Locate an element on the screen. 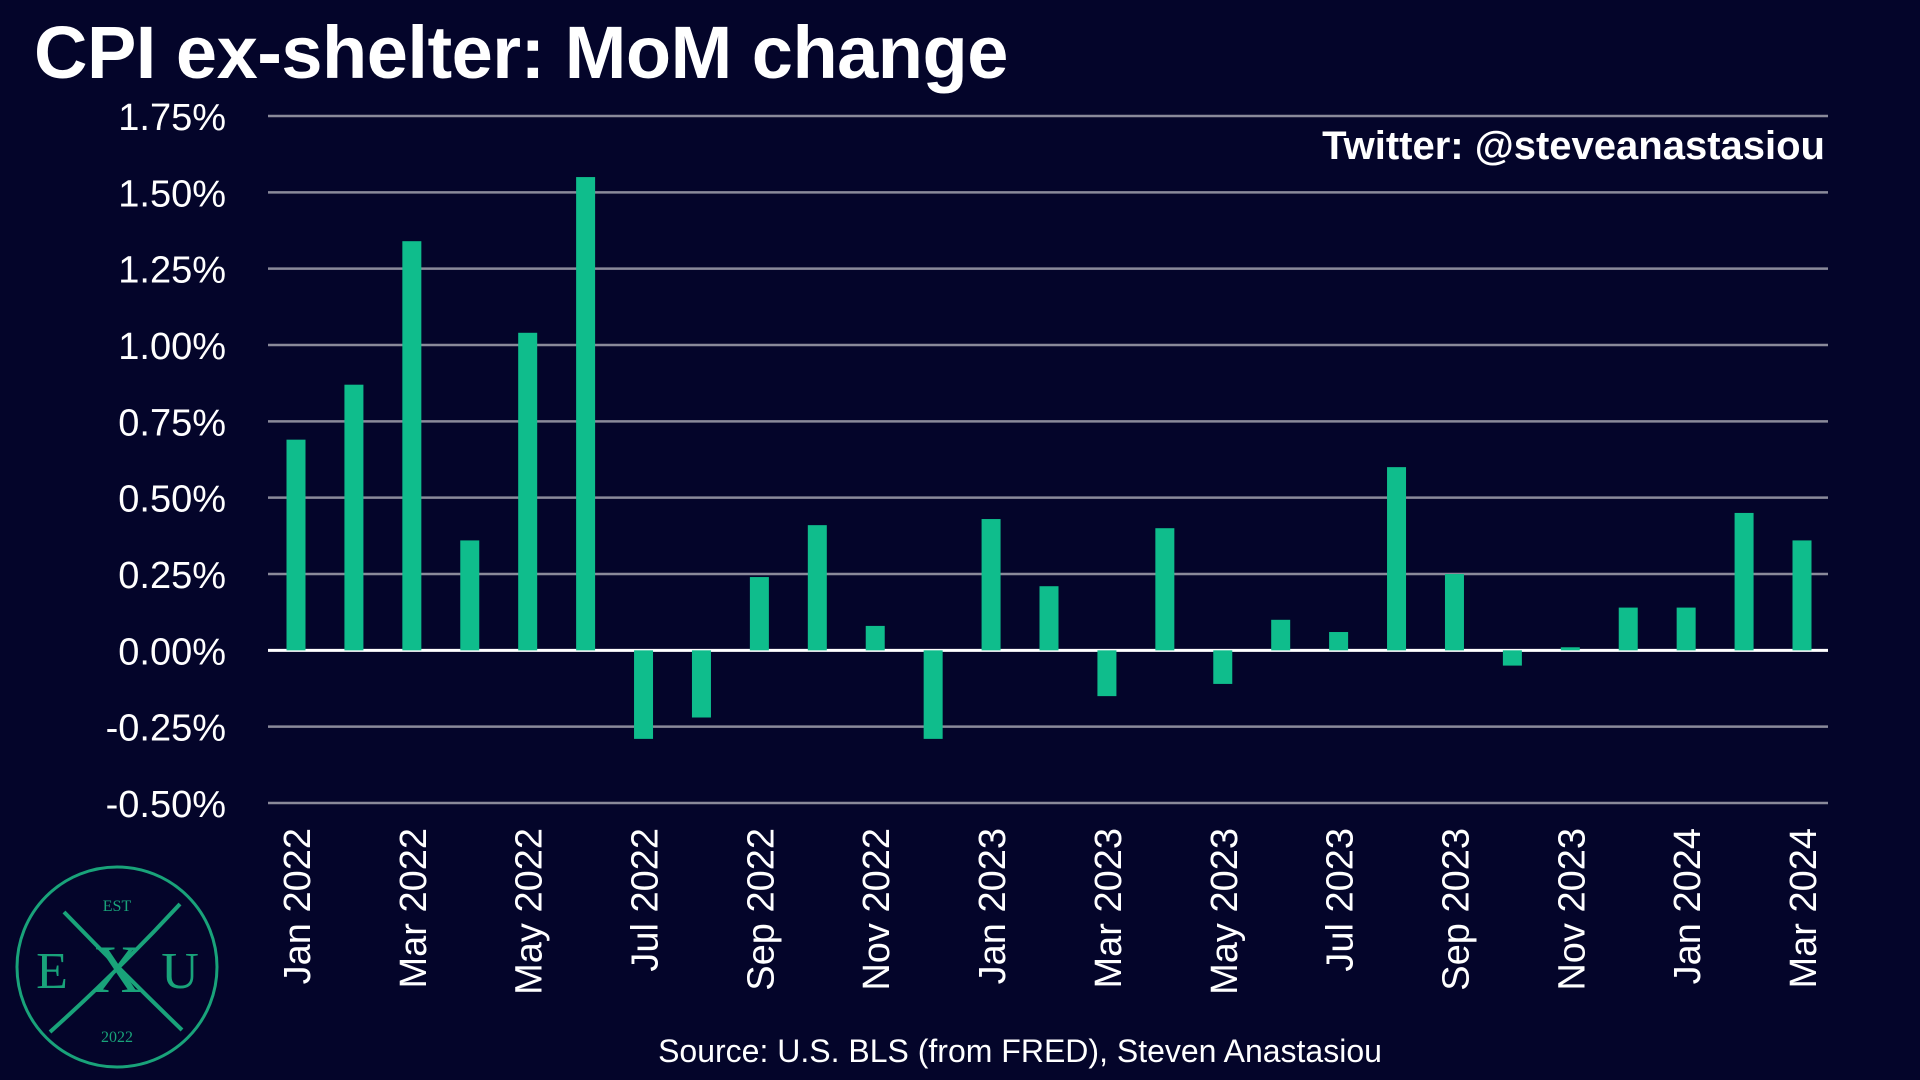 The height and width of the screenshot is (1080, 1920). x-tick-label: Mar 2023 is located at coordinates (1109, 908).